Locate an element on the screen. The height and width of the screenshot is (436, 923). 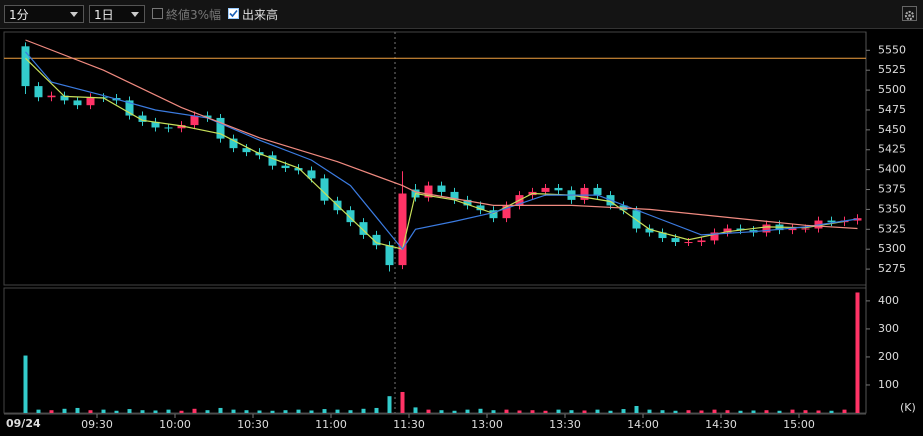
volume-option-label: 出来高 is located at coordinates (260, 15).